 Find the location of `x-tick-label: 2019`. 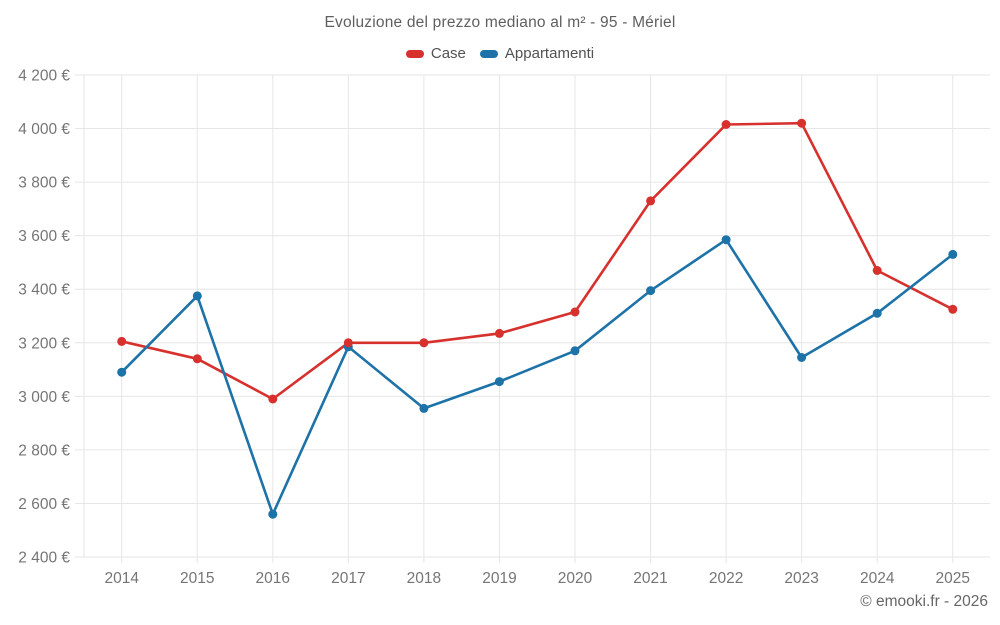

x-tick-label: 2019 is located at coordinates (499, 578).